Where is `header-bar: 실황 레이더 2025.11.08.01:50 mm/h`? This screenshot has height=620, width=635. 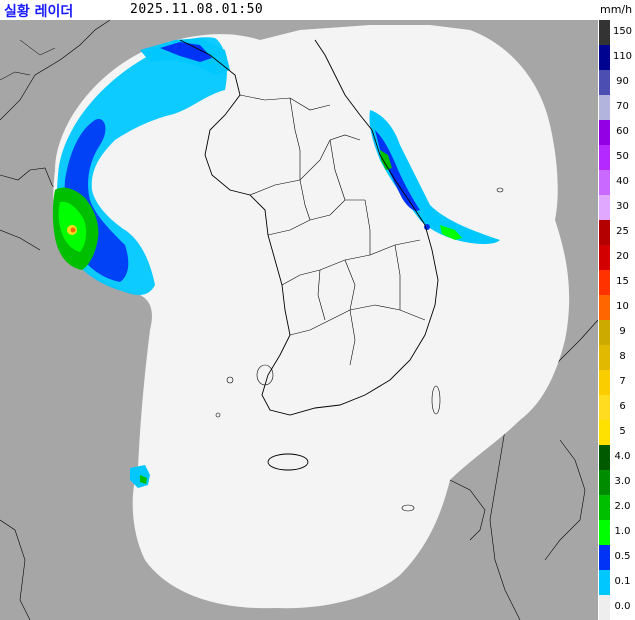
header-bar: 실황 레이더 2025.11.08.01:50 mm/h is located at coordinates (317, 10).